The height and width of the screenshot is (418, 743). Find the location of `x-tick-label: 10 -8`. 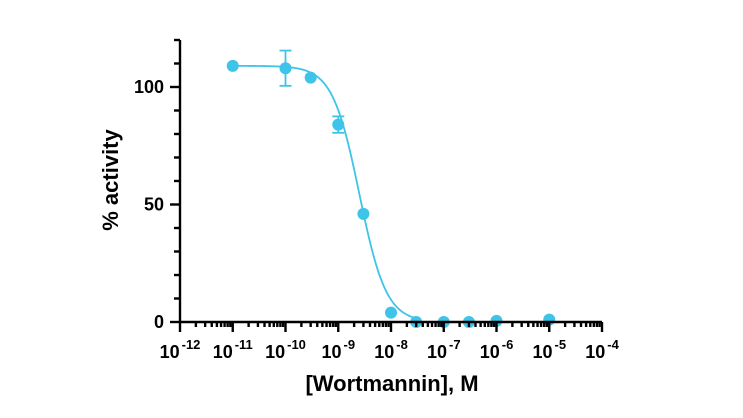

x-tick-label: 10 -8 is located at coordinates (391, 349).